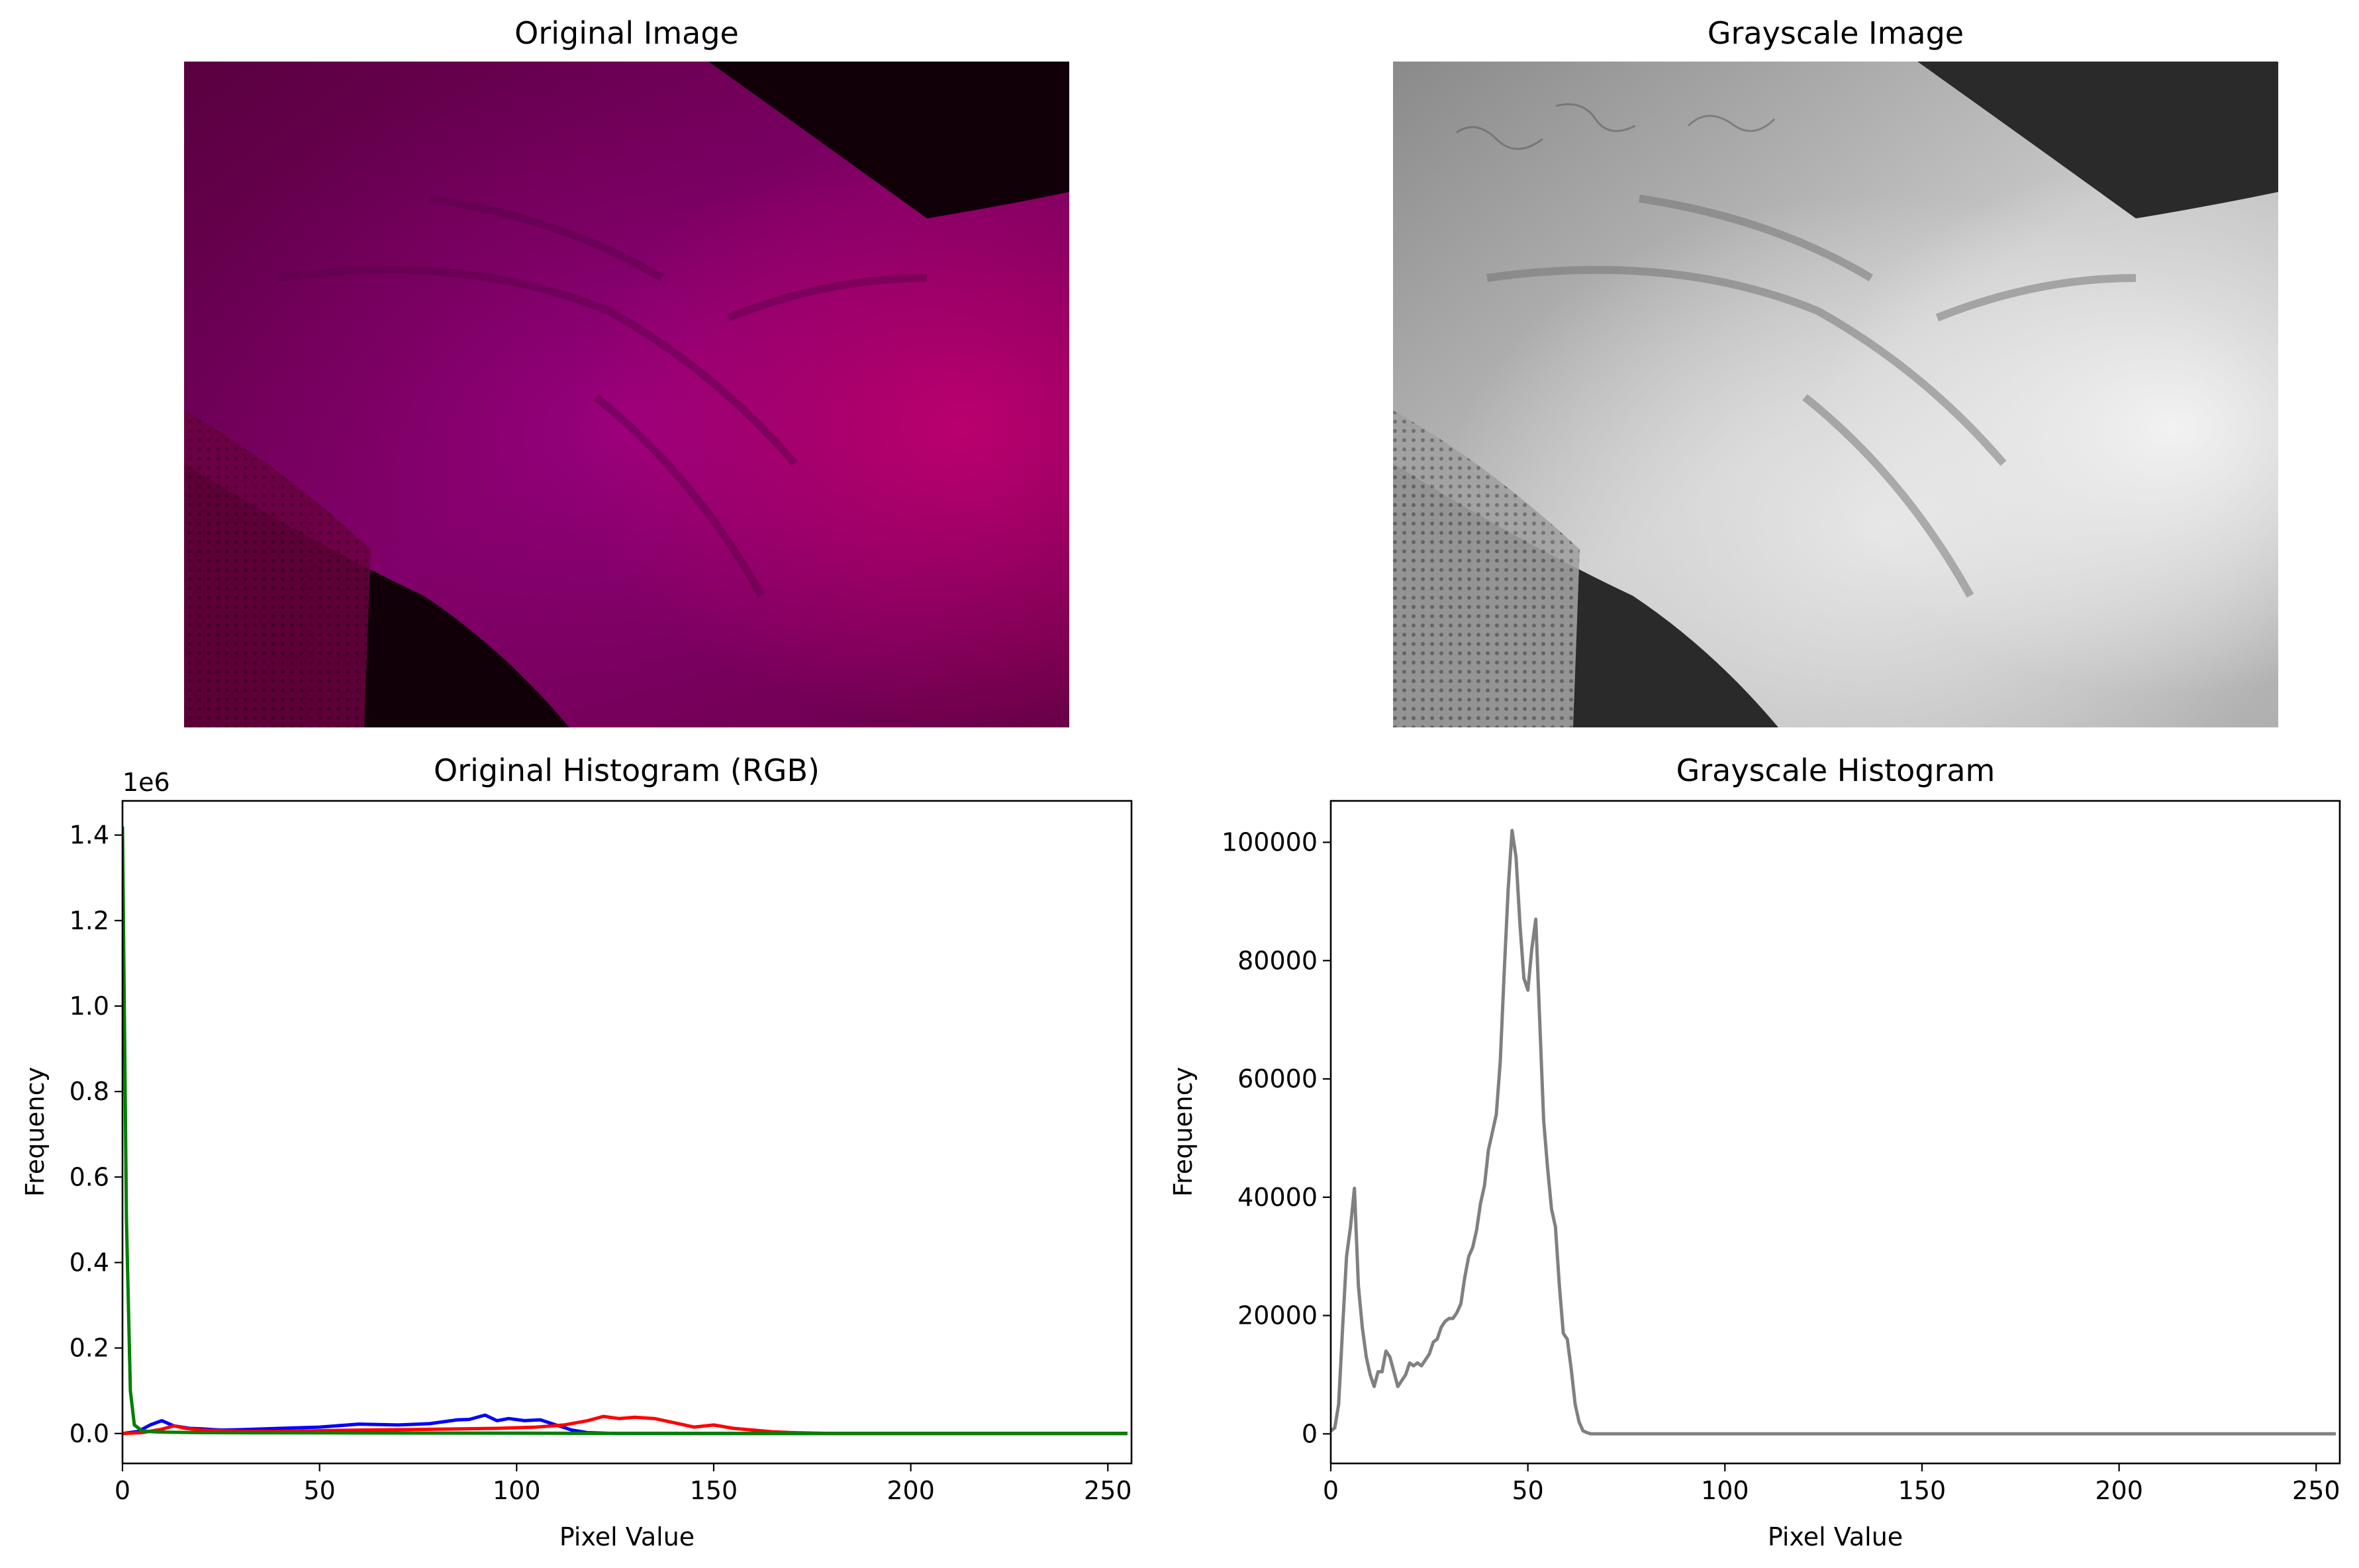 The image size is (2359, 1568). What do you see at coordinates (90, 1006) in the screenshot?
I see `original-histogram-ytick-label: 1.0` at bounding box center [90, 1006].